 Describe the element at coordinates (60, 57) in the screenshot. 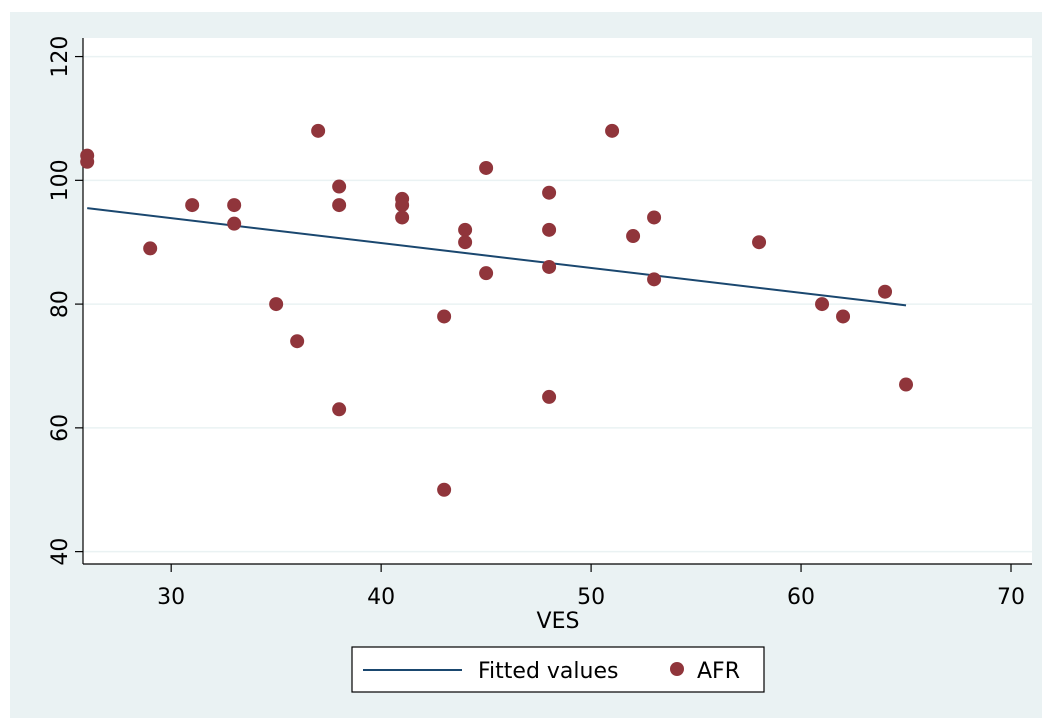

I see `y-tick-label: 120` at that location.